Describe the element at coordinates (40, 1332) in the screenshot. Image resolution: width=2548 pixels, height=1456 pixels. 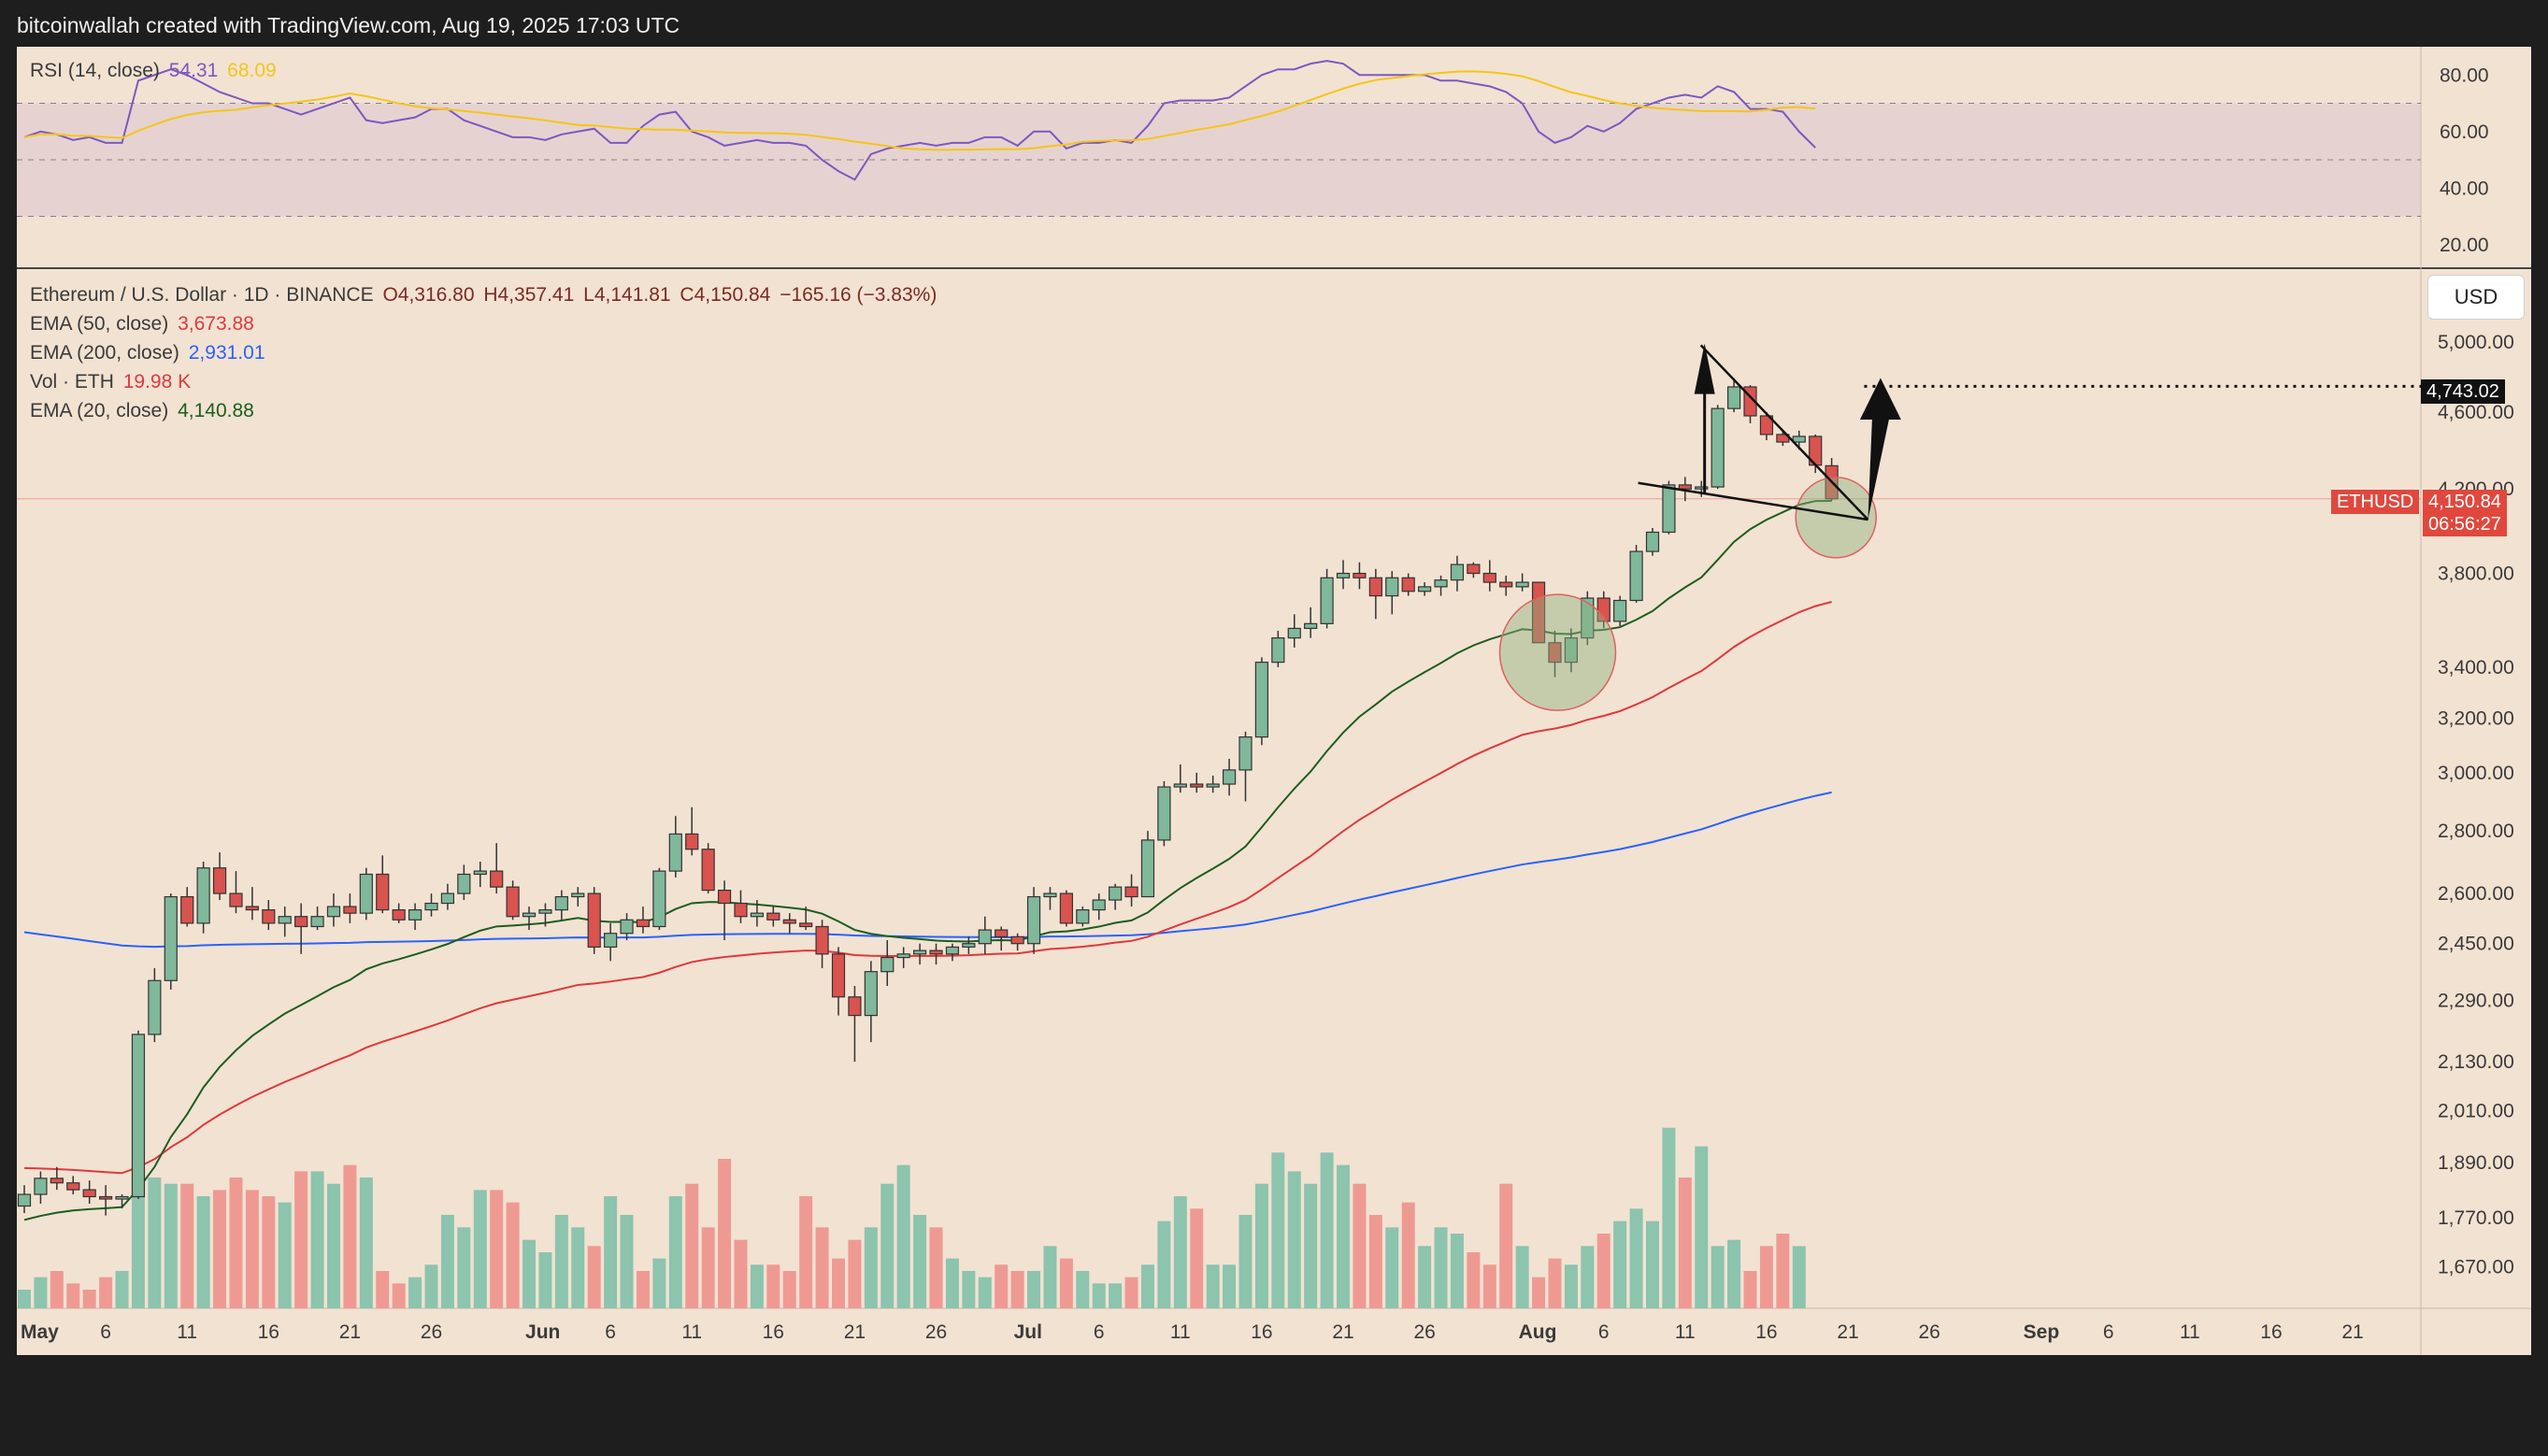
I see `time-axis-label: May` at that location.